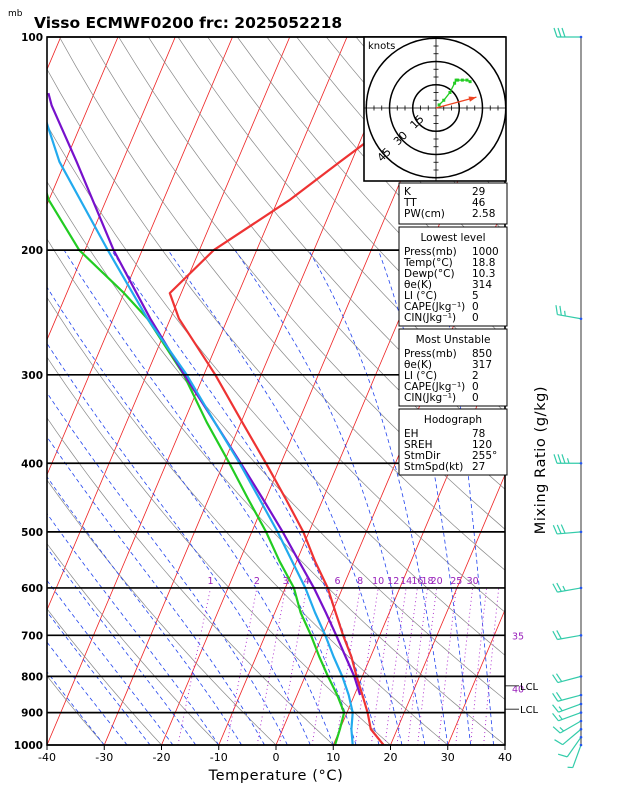 The width and height of the screenshot is (618, 800). What do you see at coordinates (418, 365) in the screenshot?
I see `indices-most-unstable-row-label: θe(K)` at bounding box center [418, 365].